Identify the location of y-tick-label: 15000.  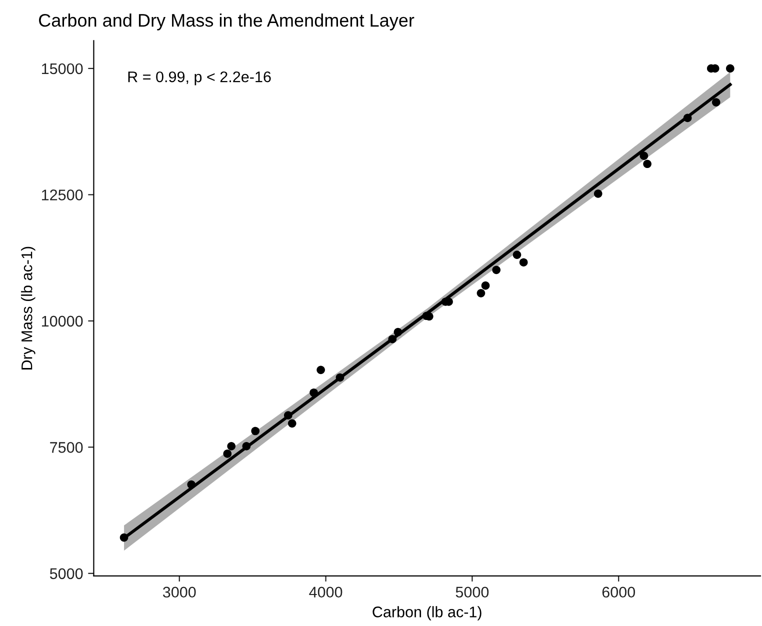
(62, 68).